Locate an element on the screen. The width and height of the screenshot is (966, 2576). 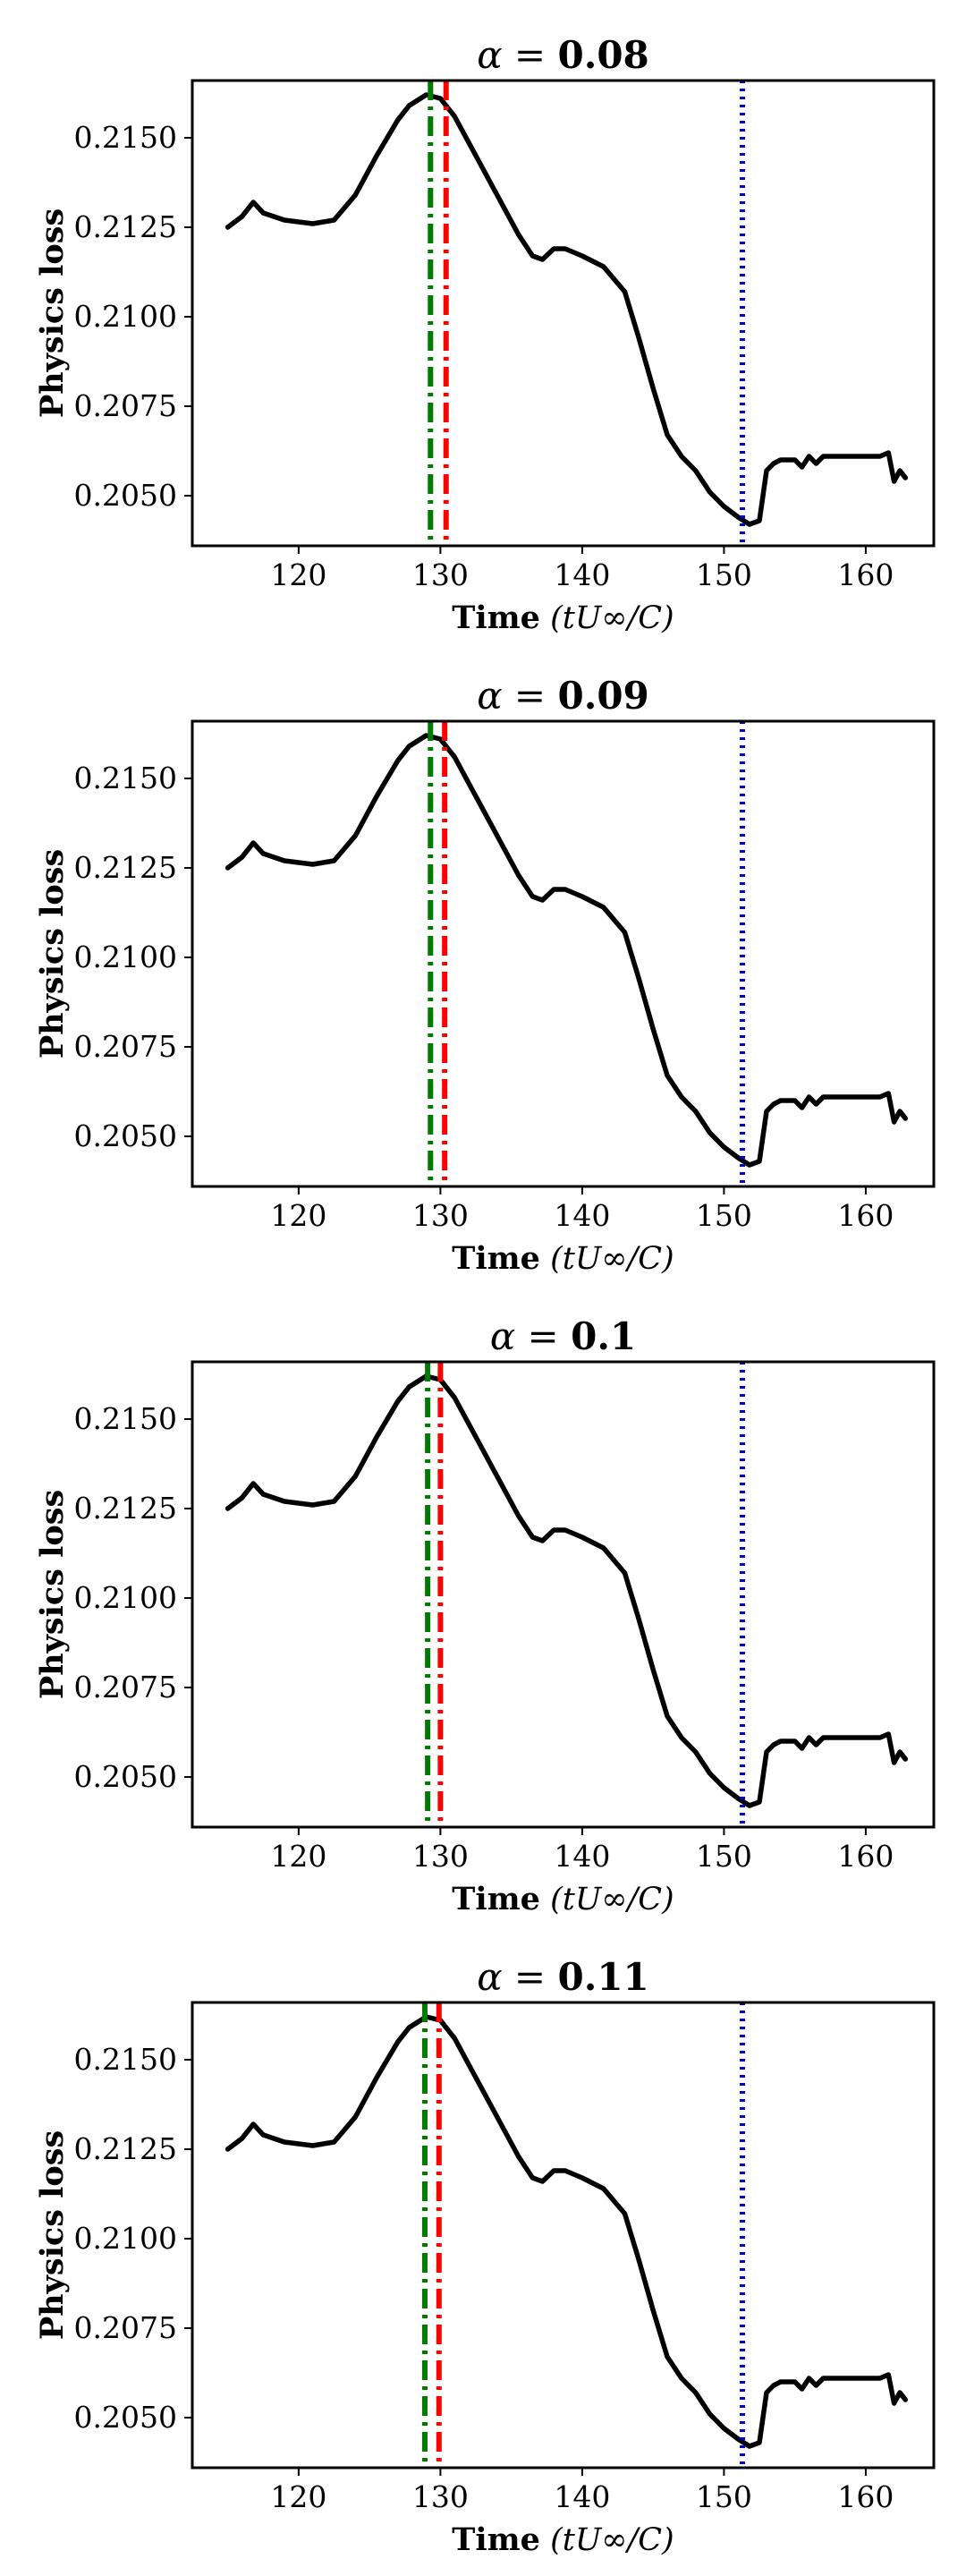
title-value: 0.08 is located at coordinates (602, 55).